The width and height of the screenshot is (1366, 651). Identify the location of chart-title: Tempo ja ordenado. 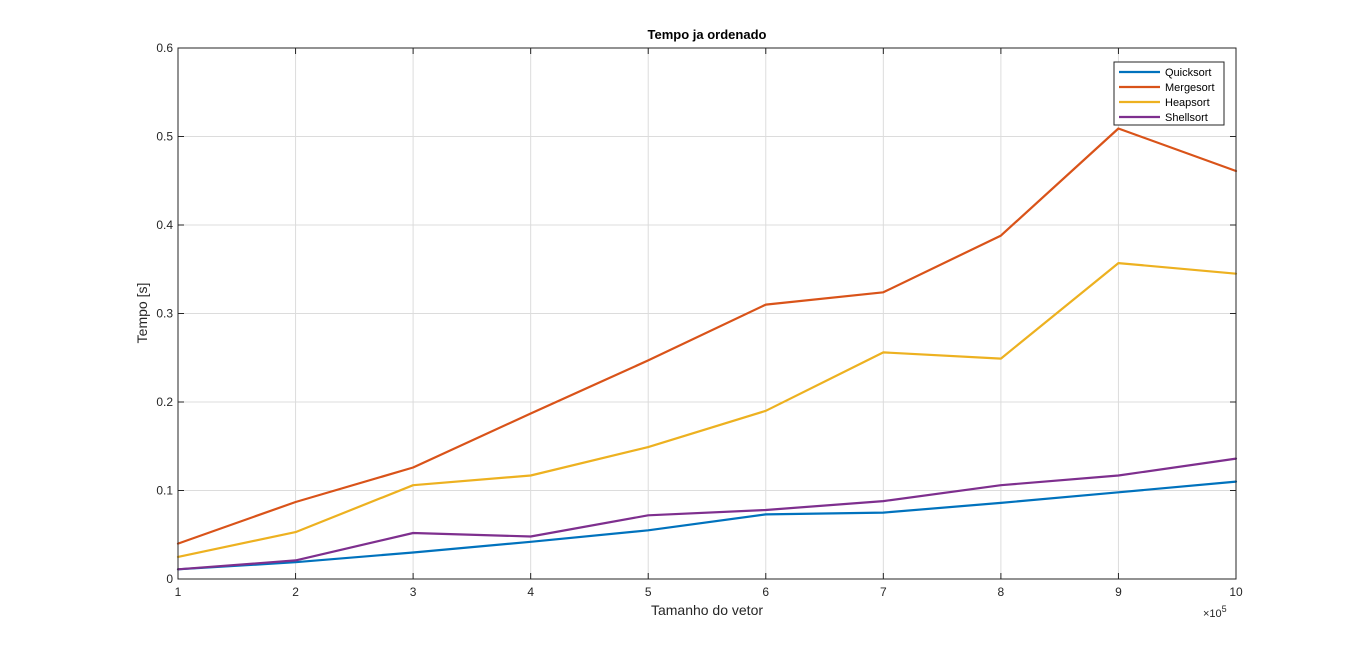
(707, 34).